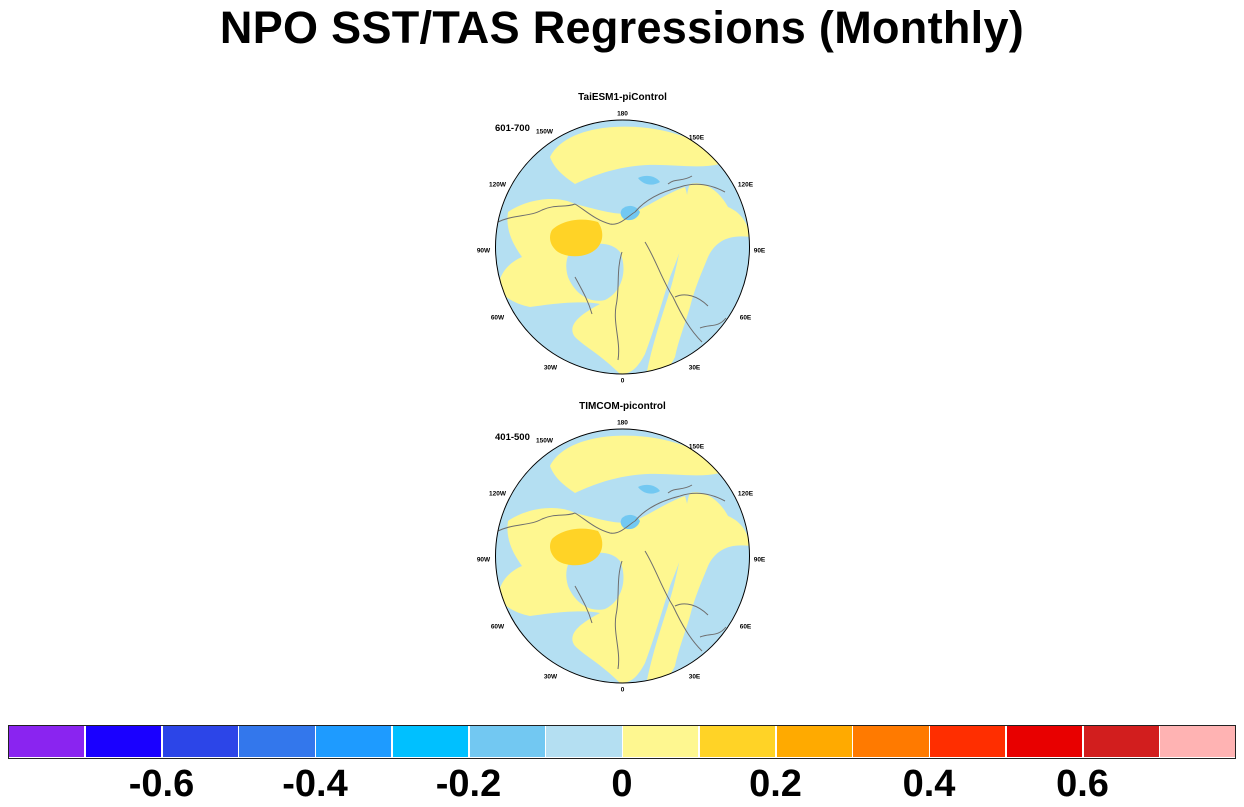  Describe the element at coordinates (315, 784) in the screenshot. I see `colorbar-tick-label: -0.4` at that location.